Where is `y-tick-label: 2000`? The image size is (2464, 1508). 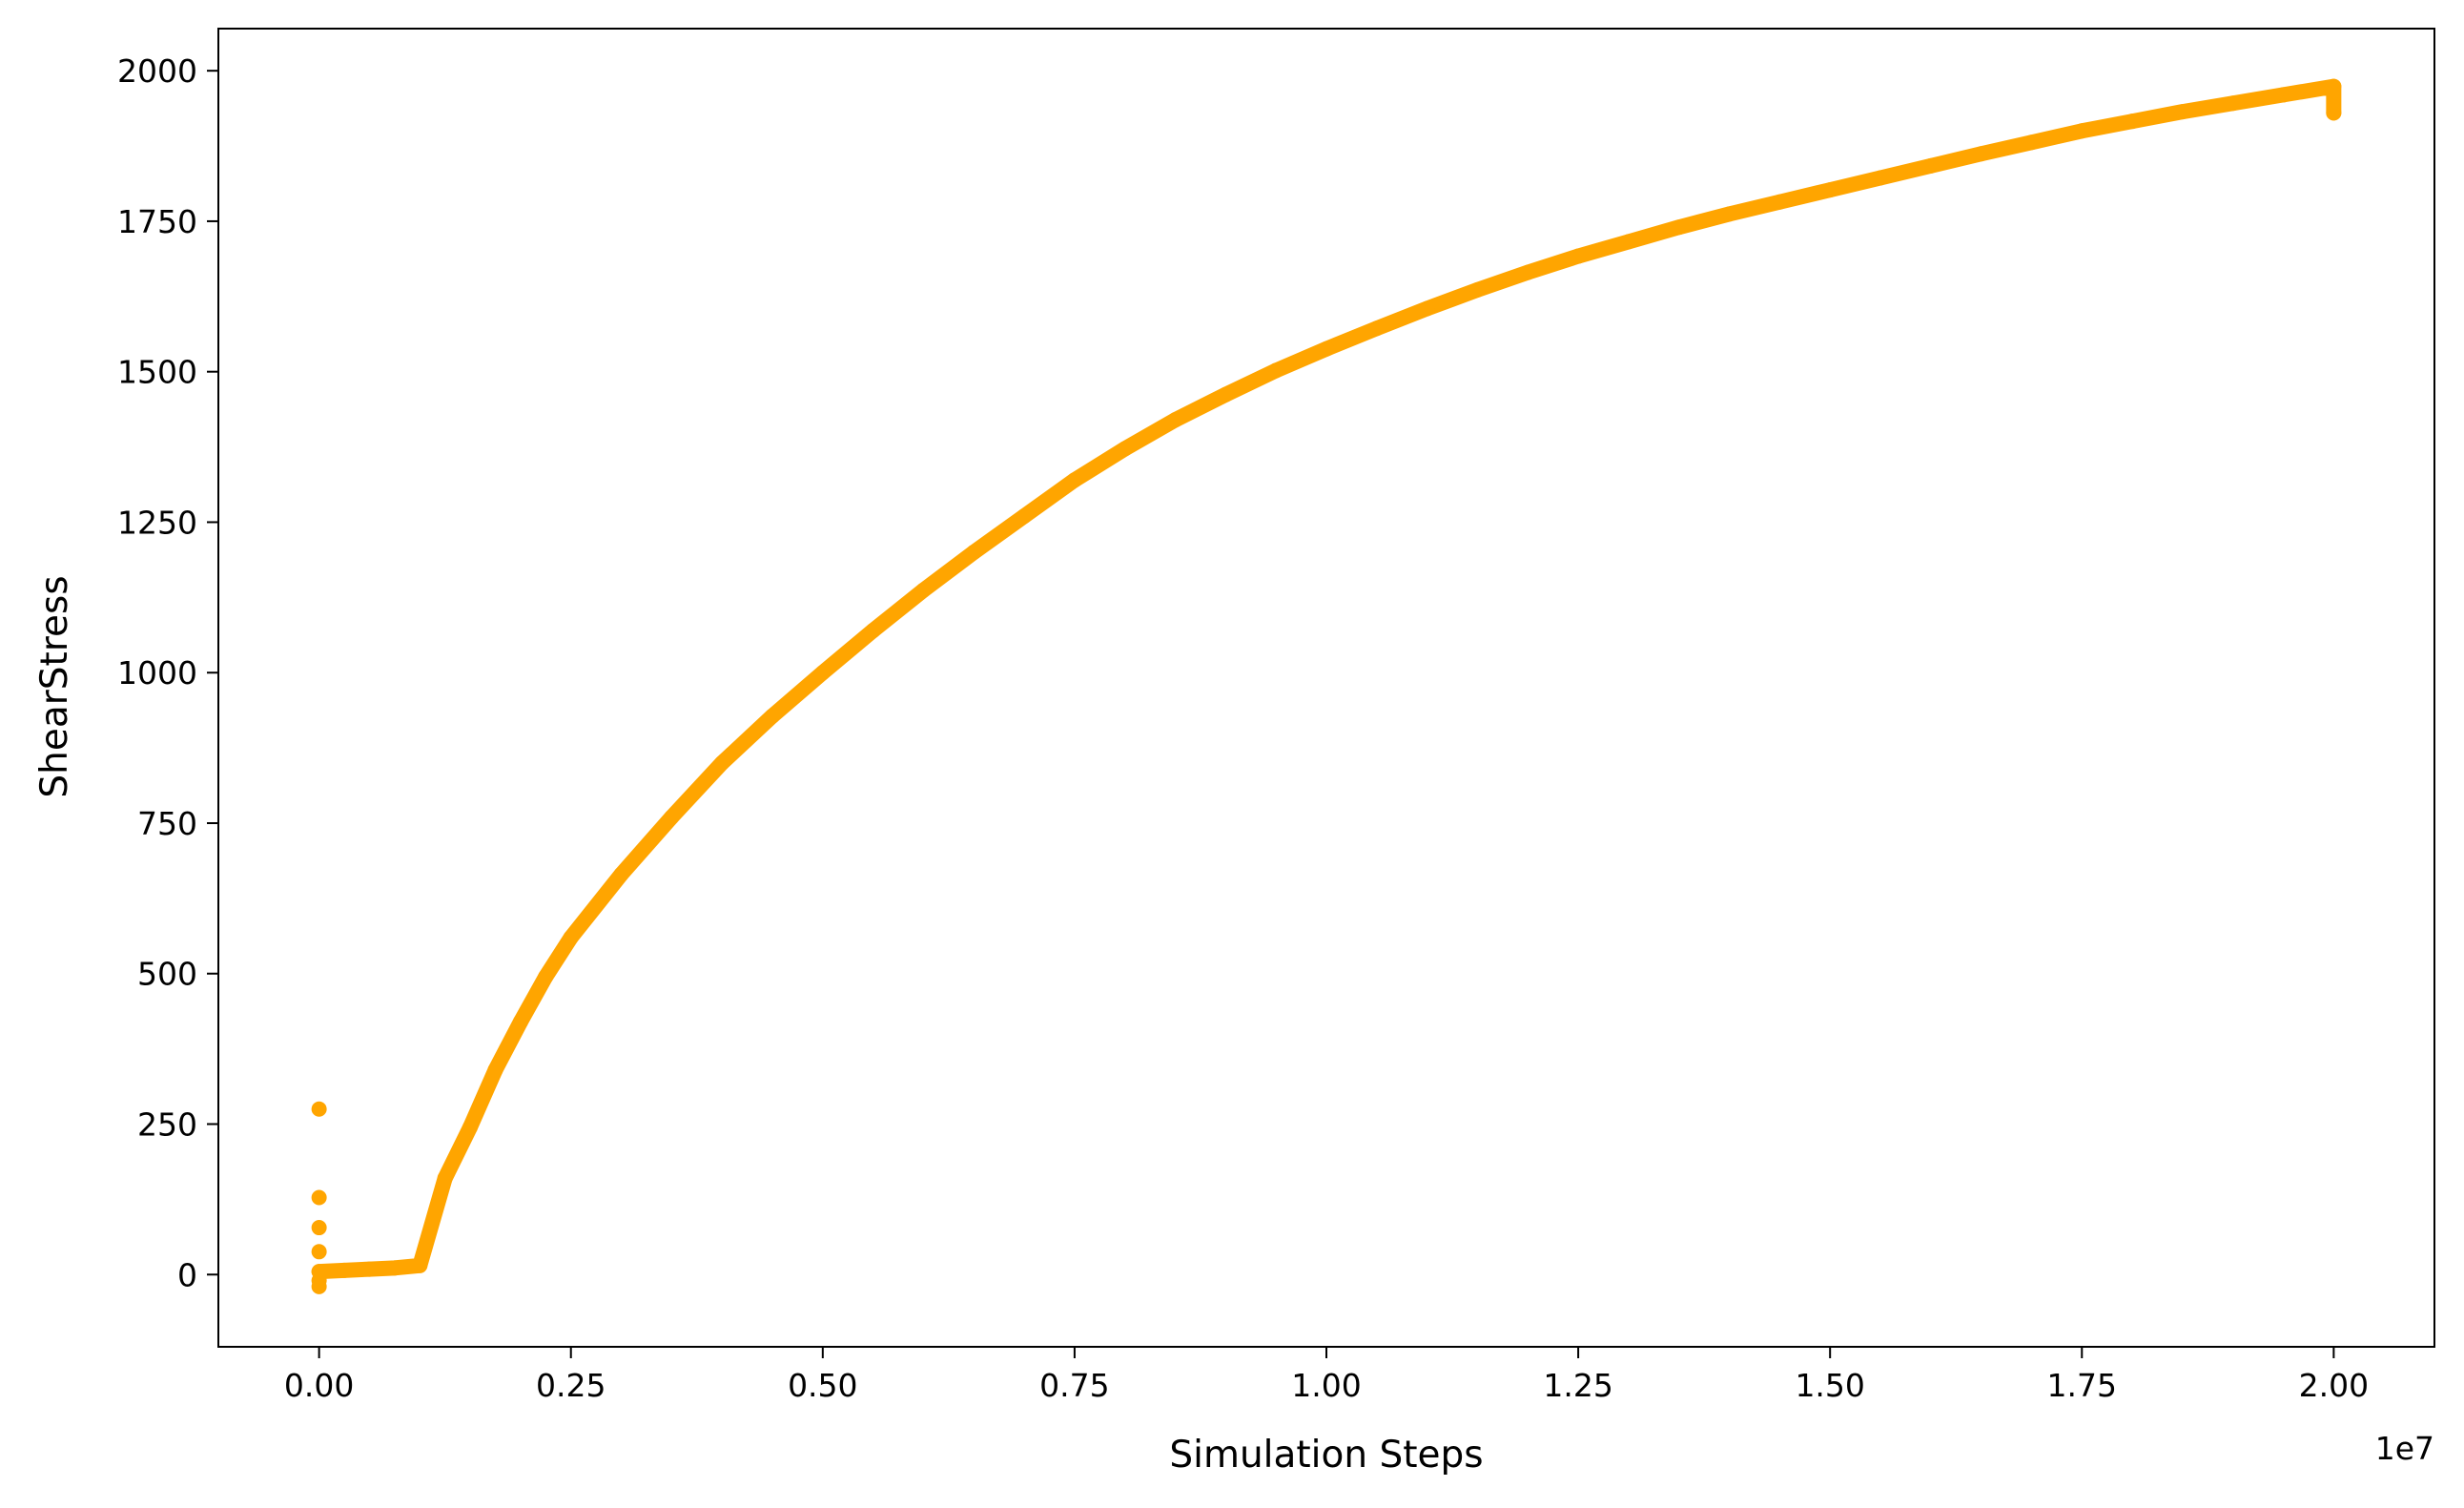 y-tick-label: 2000 is located at coordinates (157, 71).